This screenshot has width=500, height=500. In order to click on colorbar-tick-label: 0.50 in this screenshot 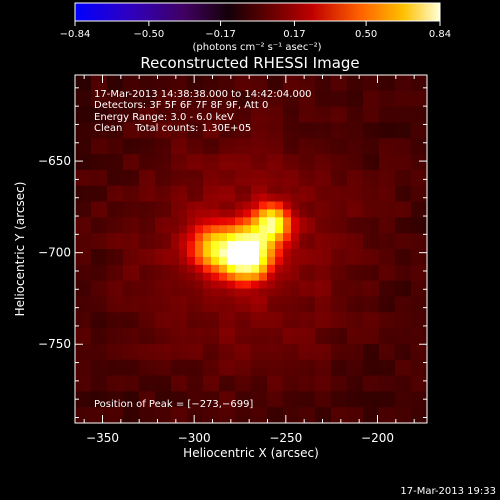, I will do `click(366, 34)`.